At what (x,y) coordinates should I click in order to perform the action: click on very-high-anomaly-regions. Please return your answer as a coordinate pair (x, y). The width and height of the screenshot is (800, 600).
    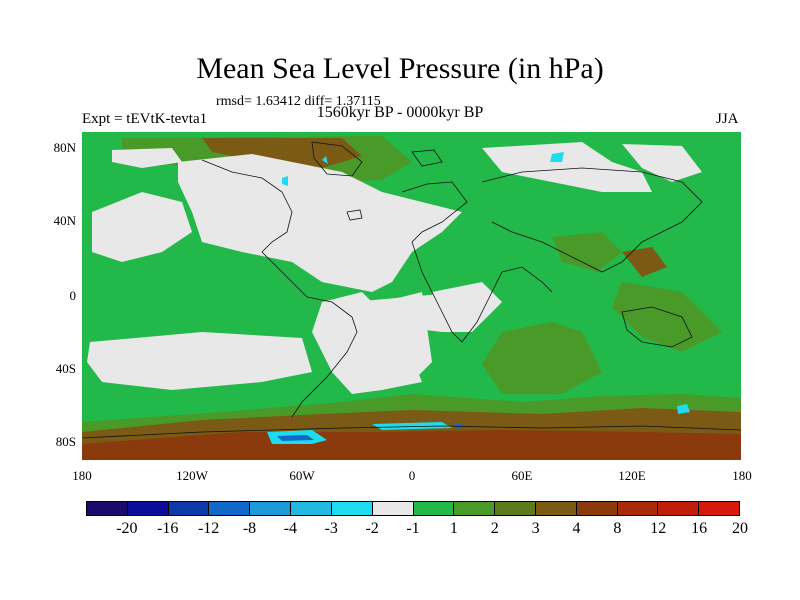
    Looking at the image, I should click on (411, 445).